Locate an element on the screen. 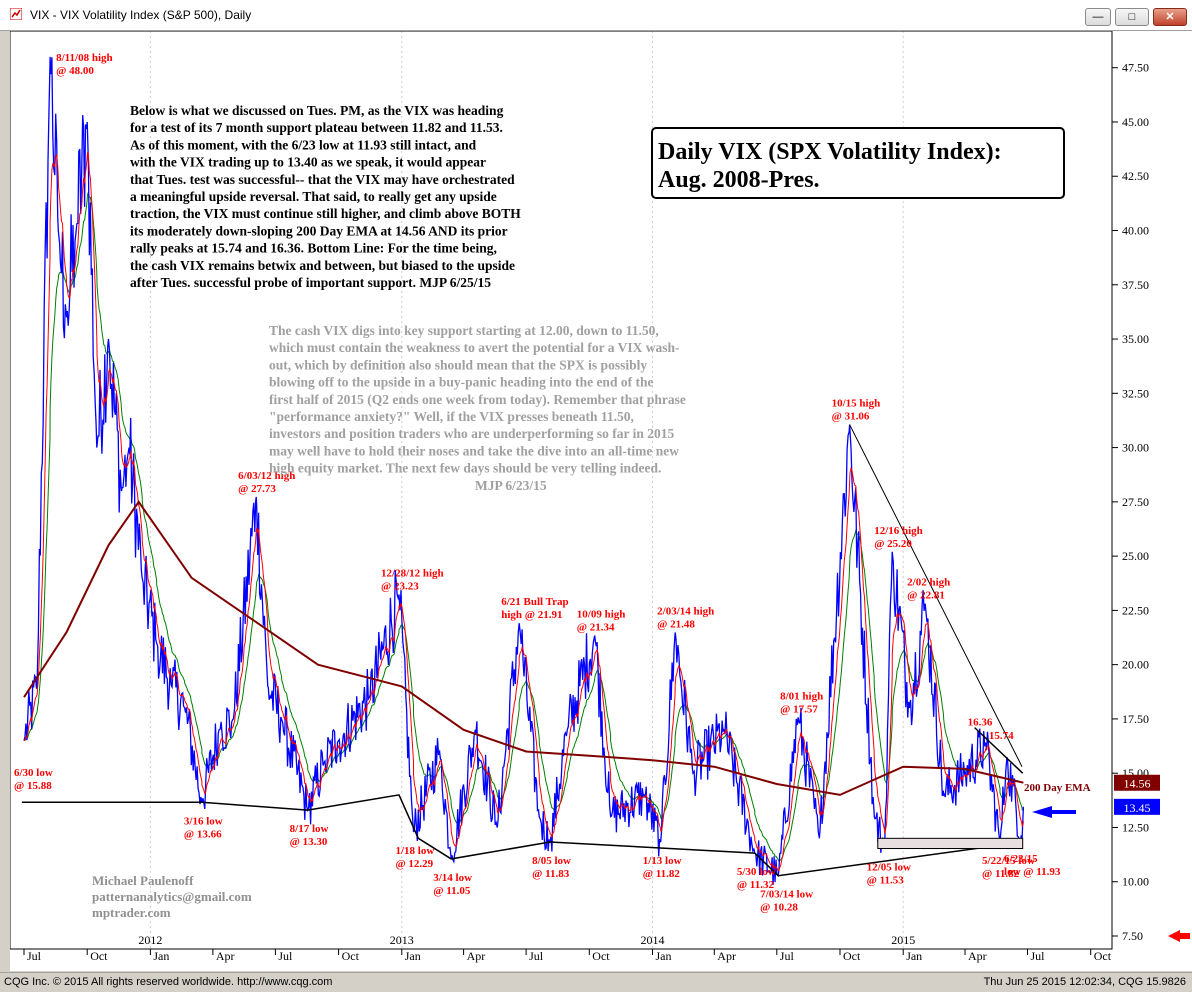 The height and width of the screenshot is (992, 1192). annotation-value: @ 17.57 is located at coordinates (799, 709).